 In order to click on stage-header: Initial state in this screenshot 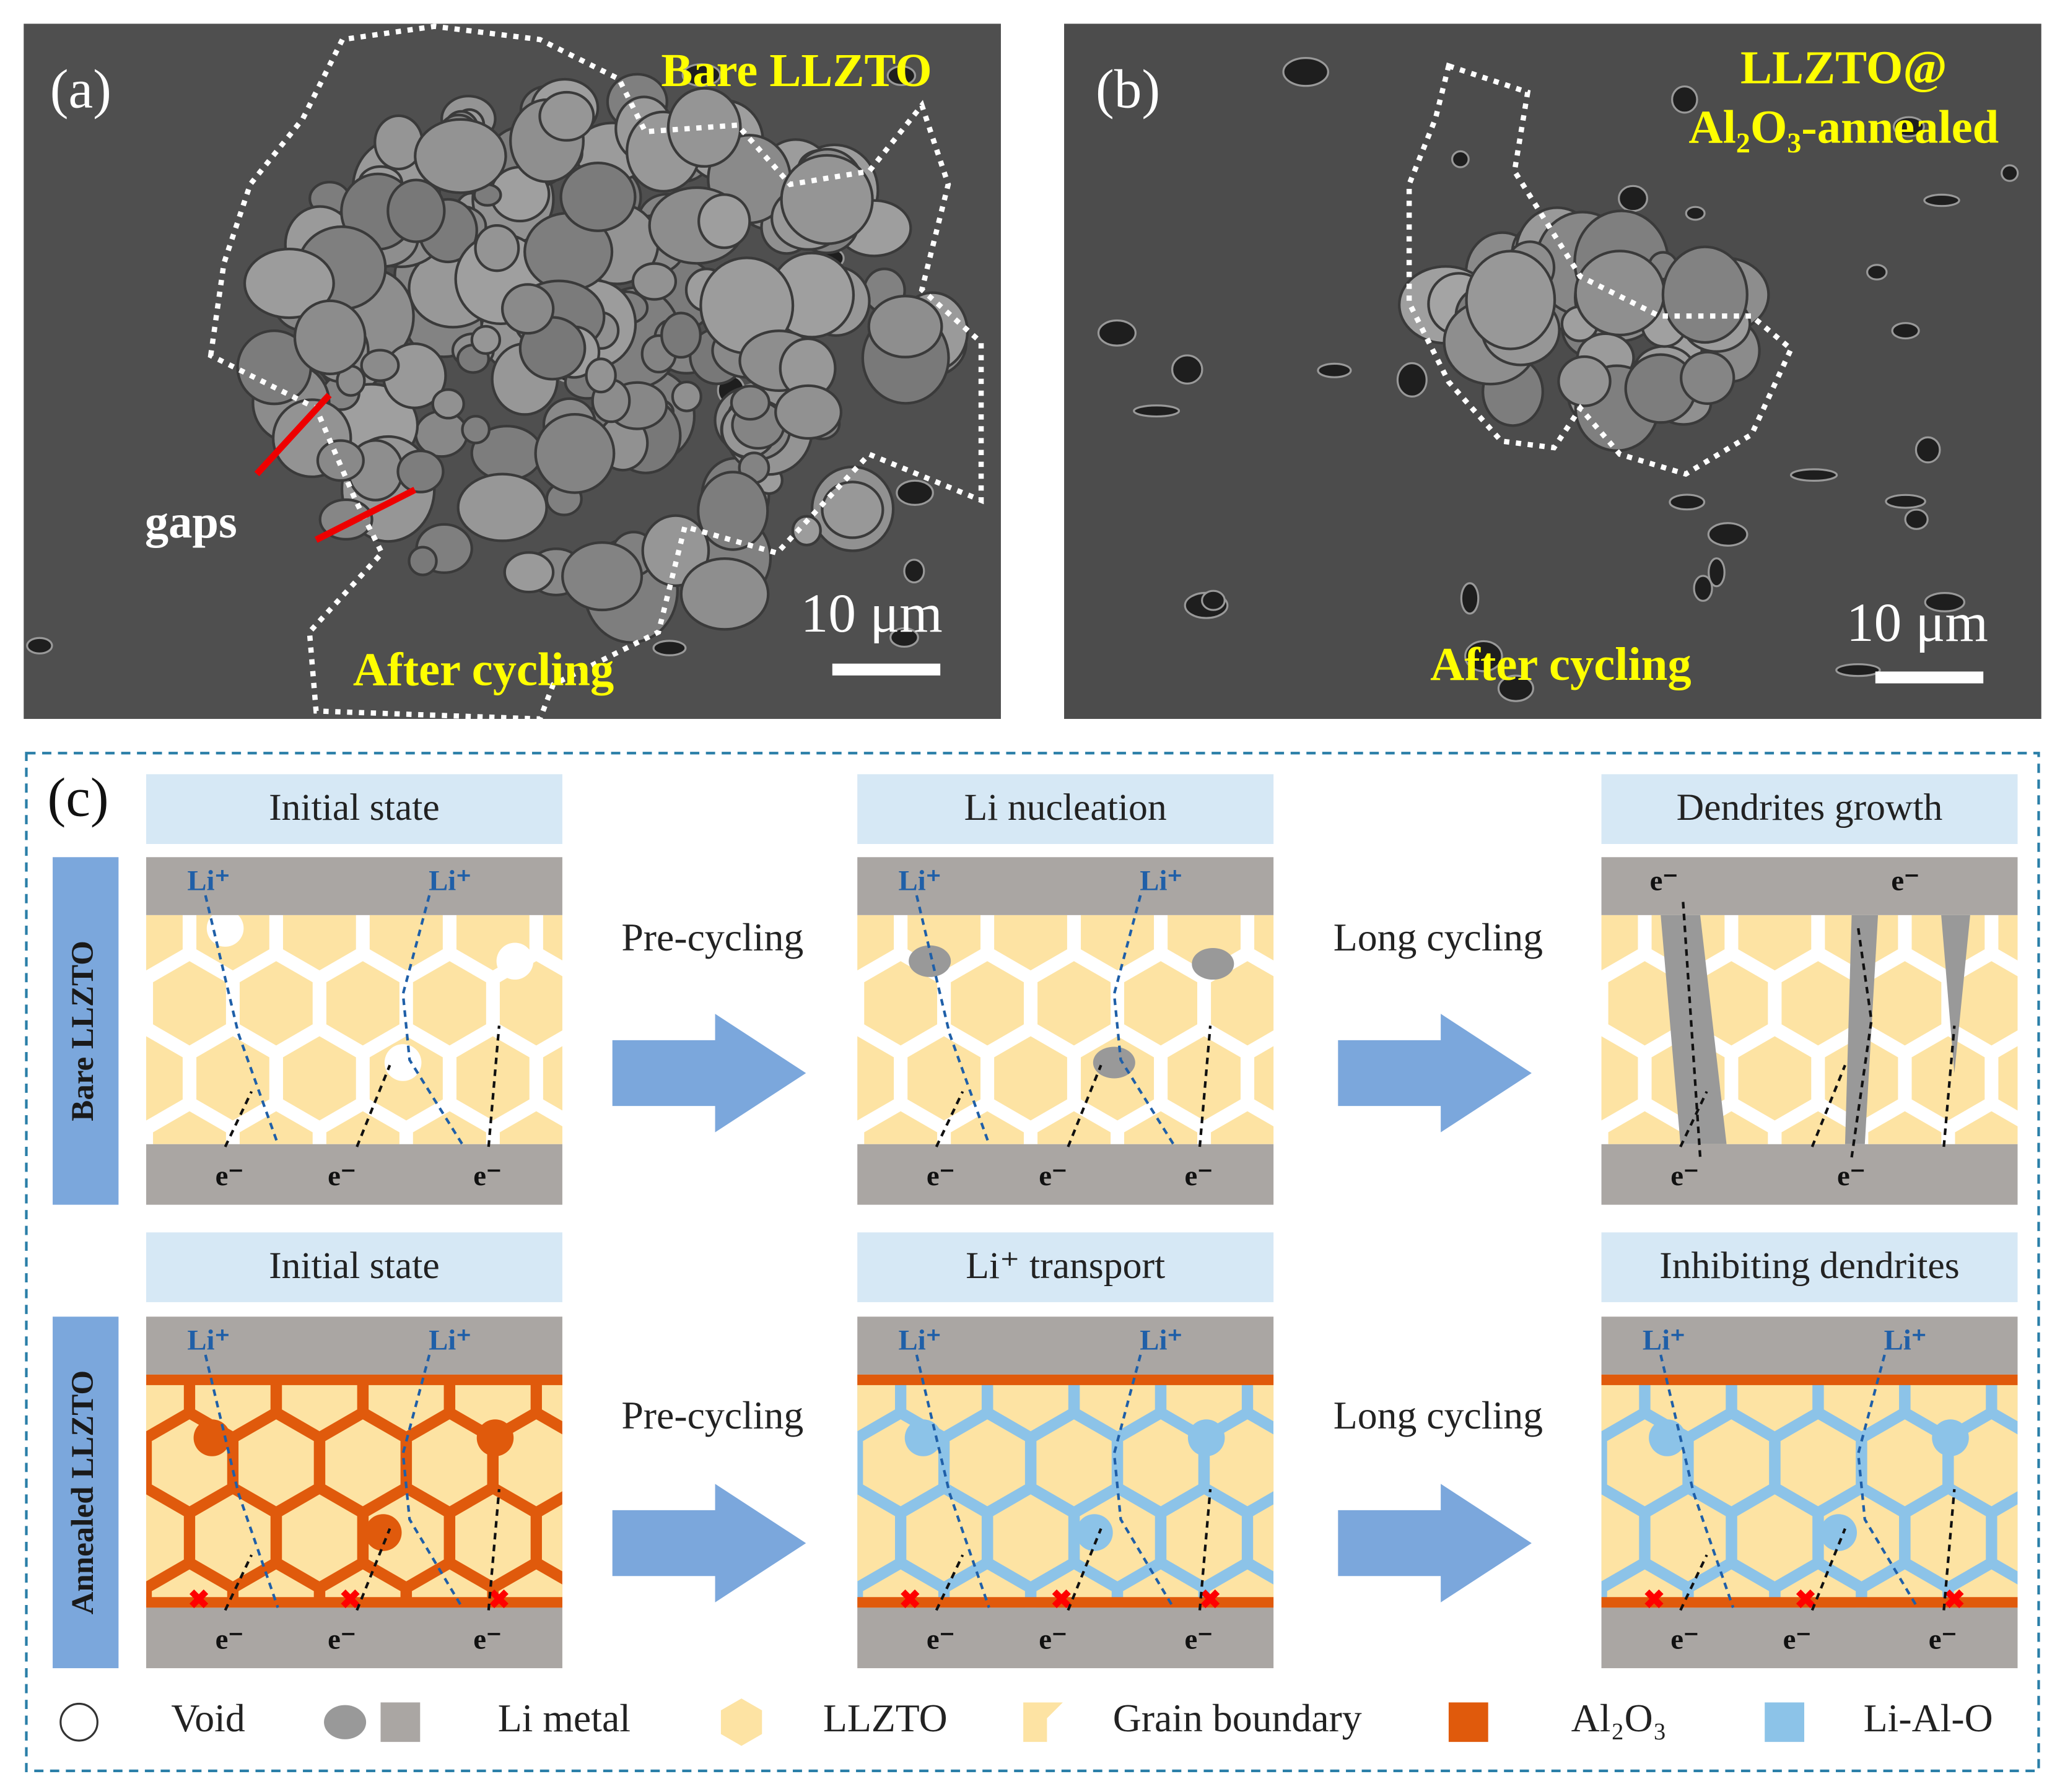, I will do `click(354, 1266)`.